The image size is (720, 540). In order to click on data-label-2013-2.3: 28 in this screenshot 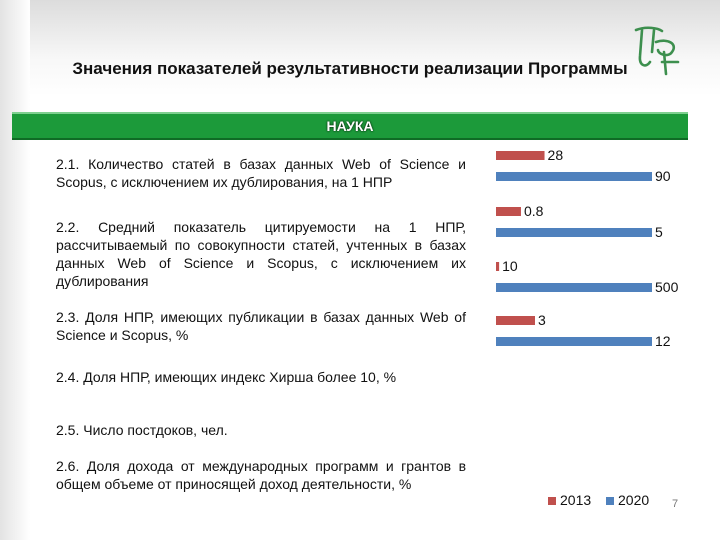, I will do `click(556, 155)`.